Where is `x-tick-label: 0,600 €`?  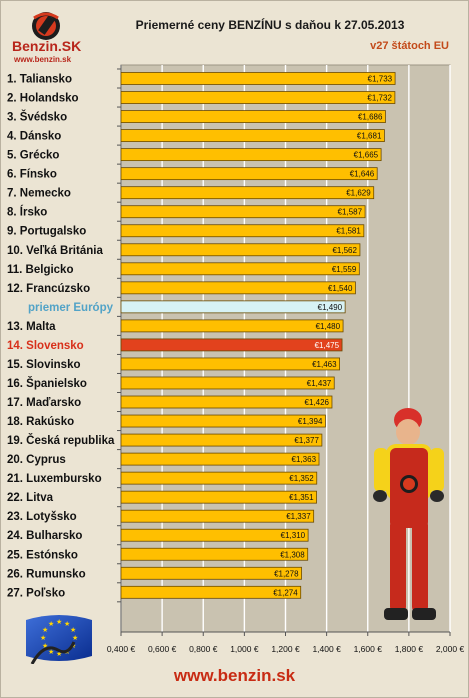 x-tick-label: 0,600 € is located at coordinates (162, 649).